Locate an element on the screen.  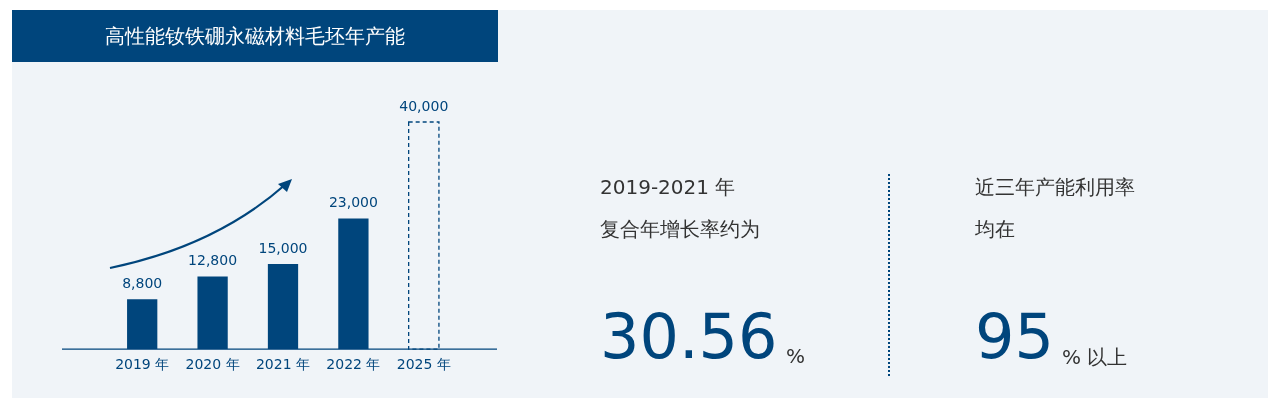
text: 复合年增长率约为 is located at coordinates (680, 229).